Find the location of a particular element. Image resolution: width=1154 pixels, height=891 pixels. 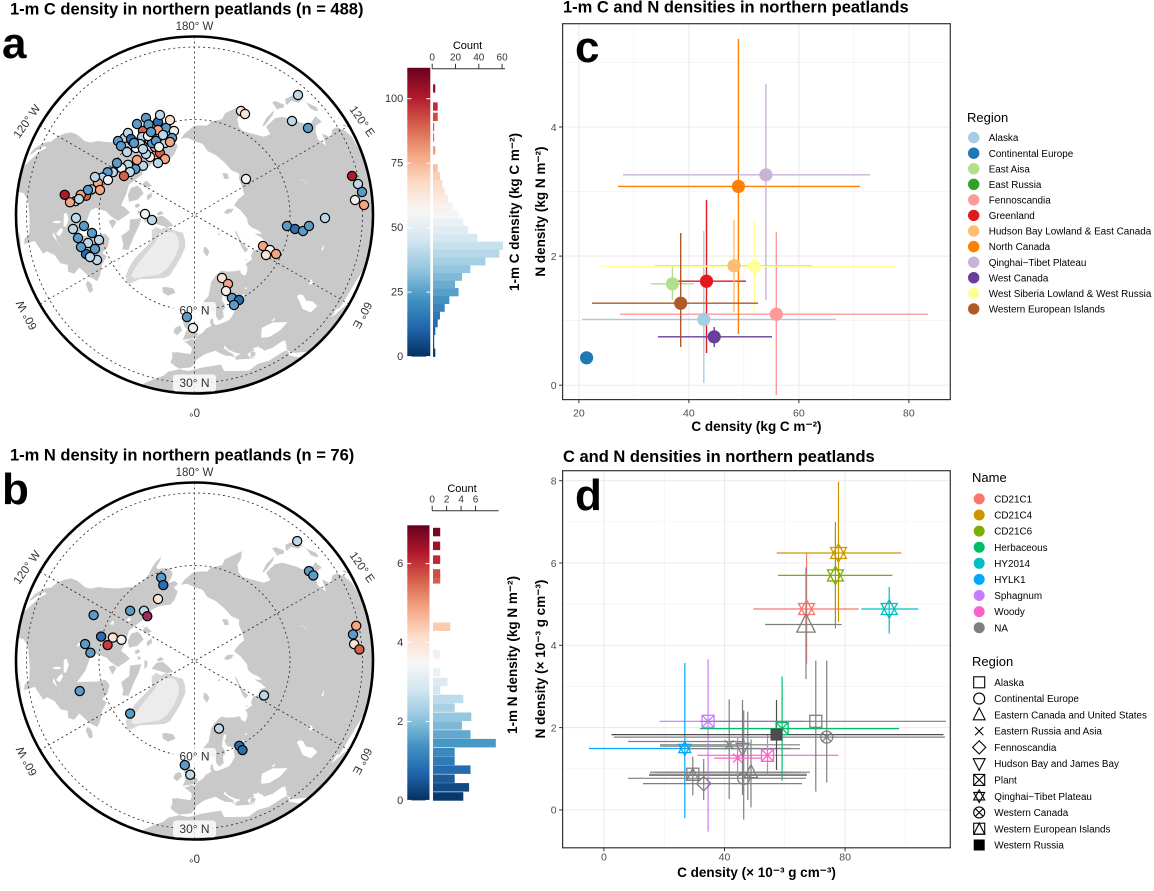

svg-text: NA is located at coordinates (1001, 628).